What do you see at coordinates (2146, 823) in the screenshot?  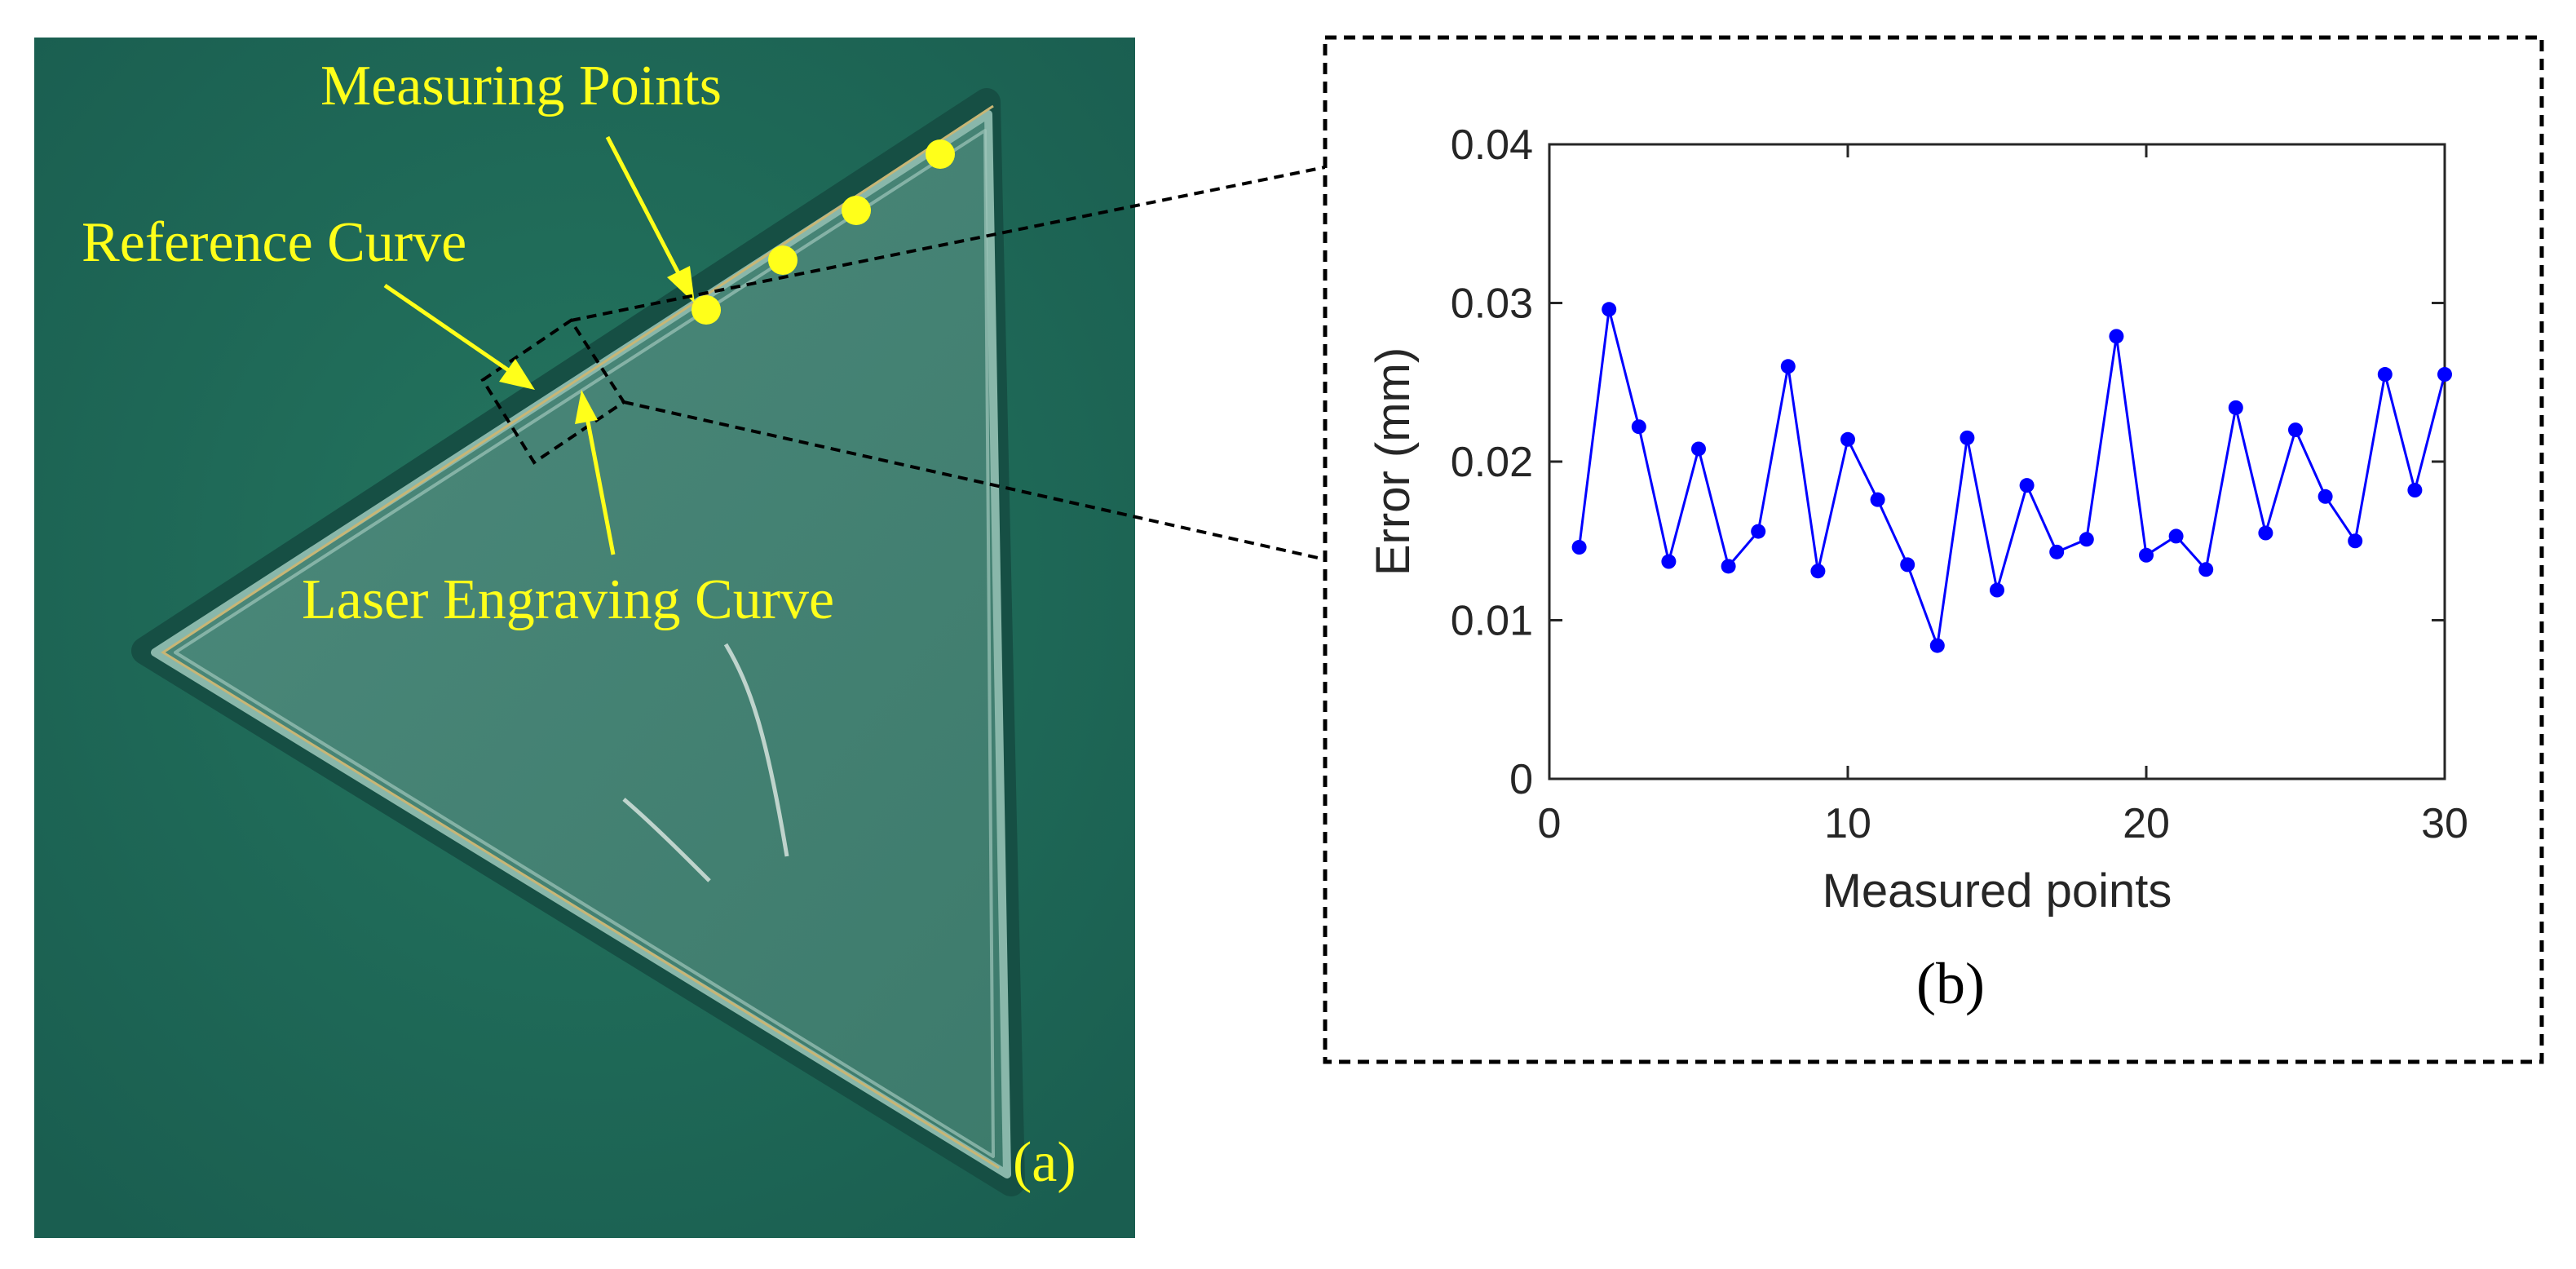 I see `x-tick-label: 20` at bounding box center [2146, 823].